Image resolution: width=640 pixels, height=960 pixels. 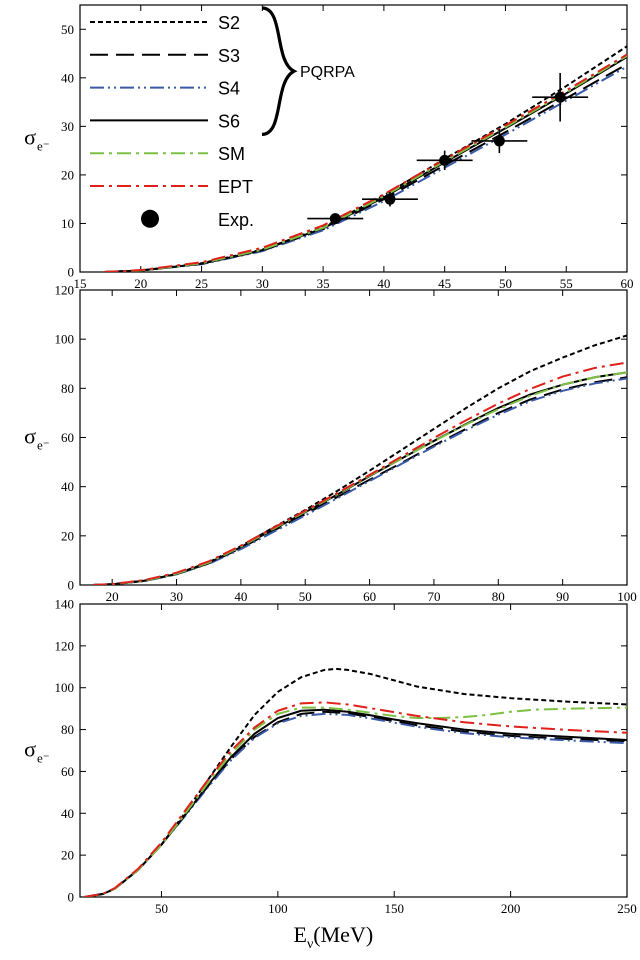 I want to click on legend-item: S3, so click(x=165, y=56).